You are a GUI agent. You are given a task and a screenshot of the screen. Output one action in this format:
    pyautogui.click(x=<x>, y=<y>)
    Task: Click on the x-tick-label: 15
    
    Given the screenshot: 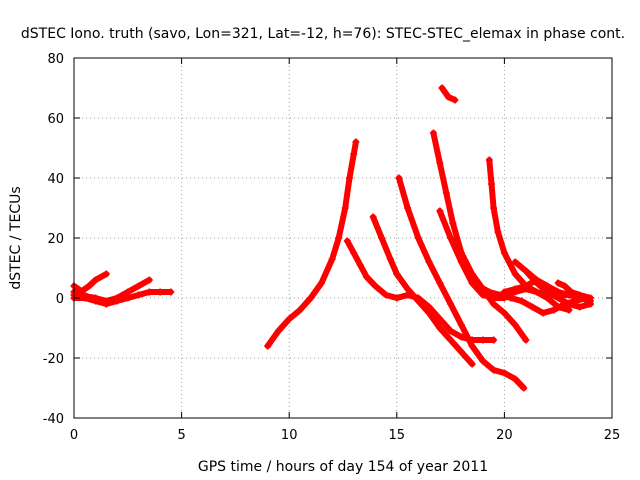 What is the action you would take?
    pyautogui.click(x=397, y=435)
    